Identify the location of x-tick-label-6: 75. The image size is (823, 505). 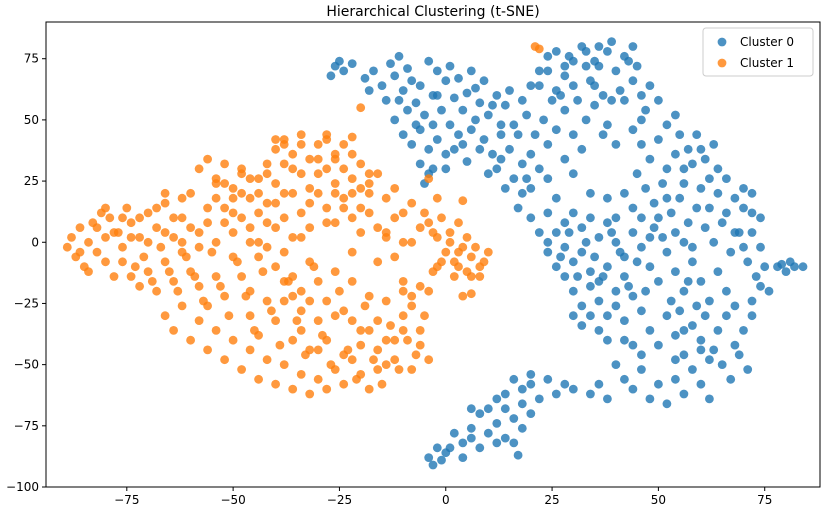
(764, 499).